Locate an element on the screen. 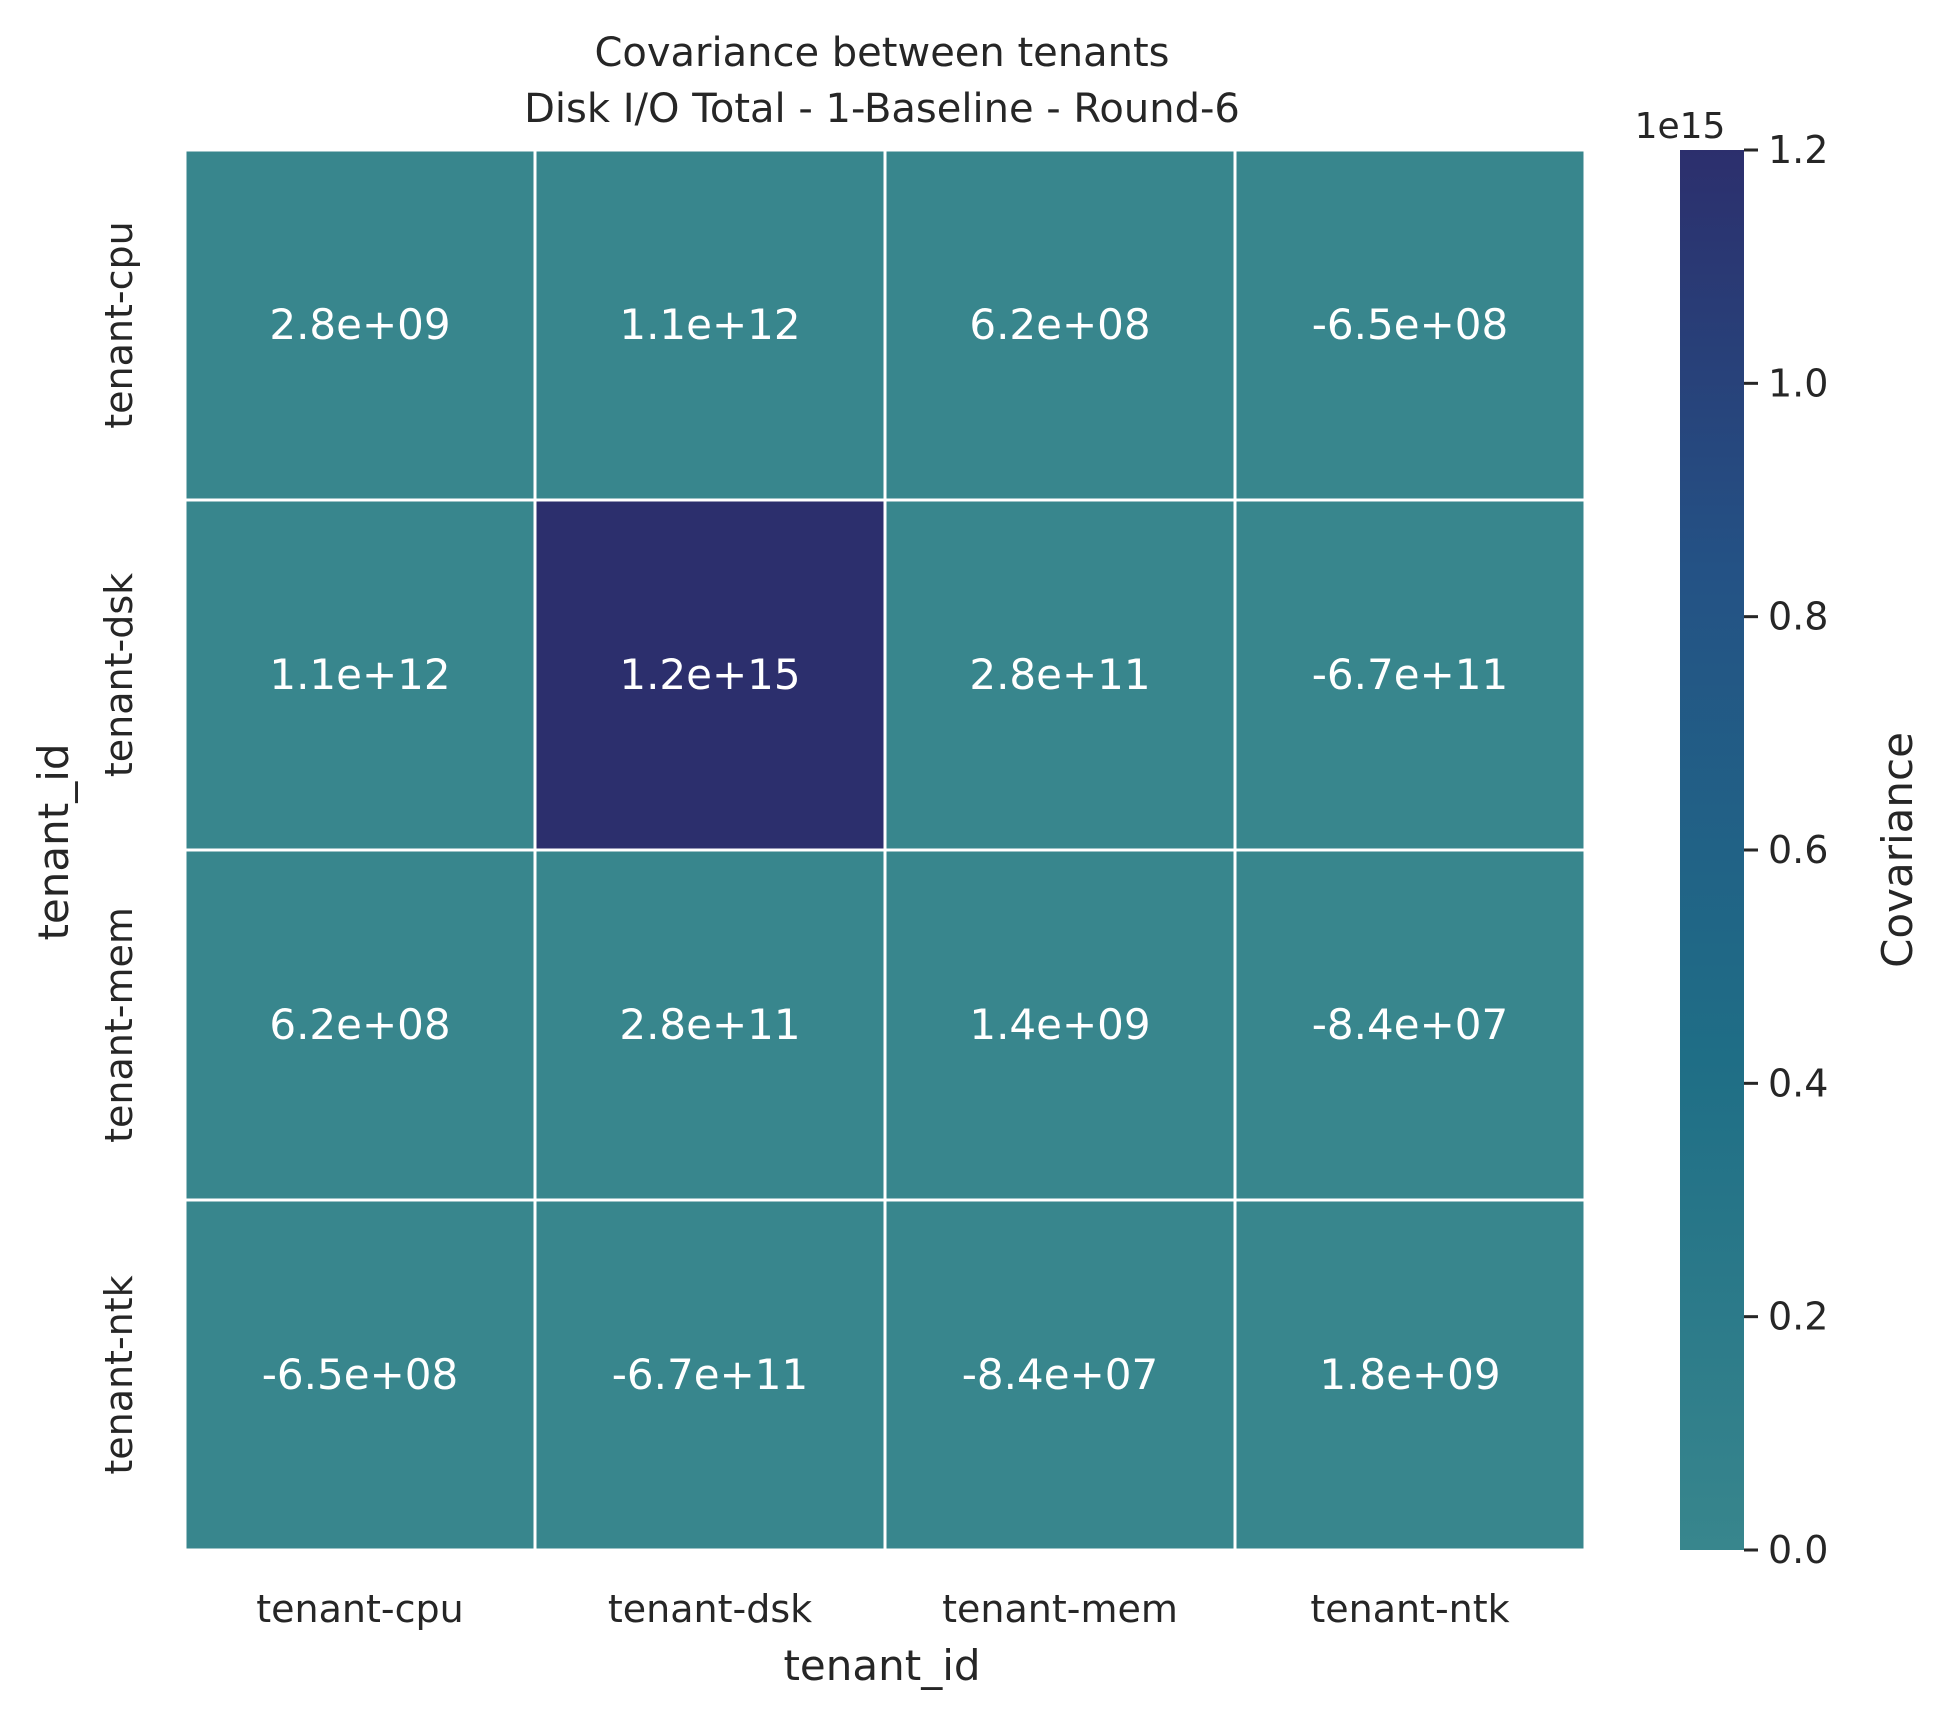 This screenshot has width=1936, height=1715. x-tick-label: tenant-dsk is located at coordinates (710, 1609).